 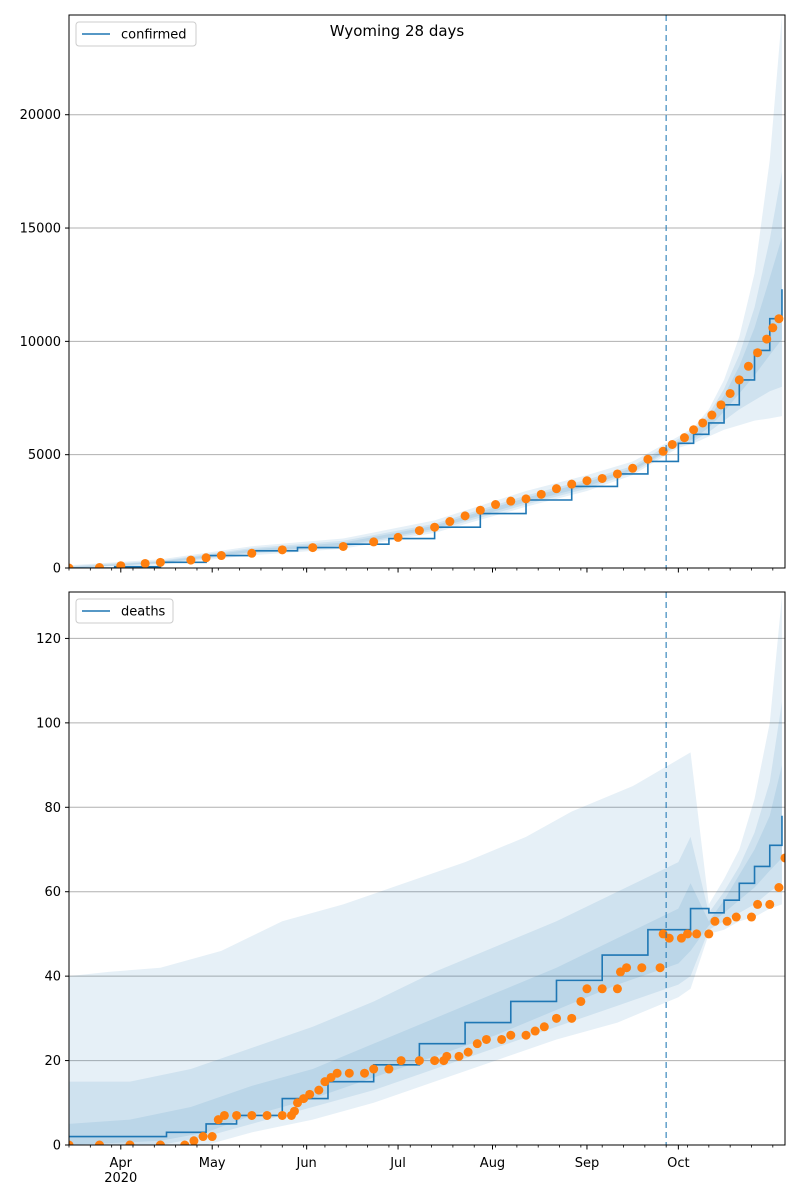 I want to click on y-tick-label: 80, so click(x=52, y=808).